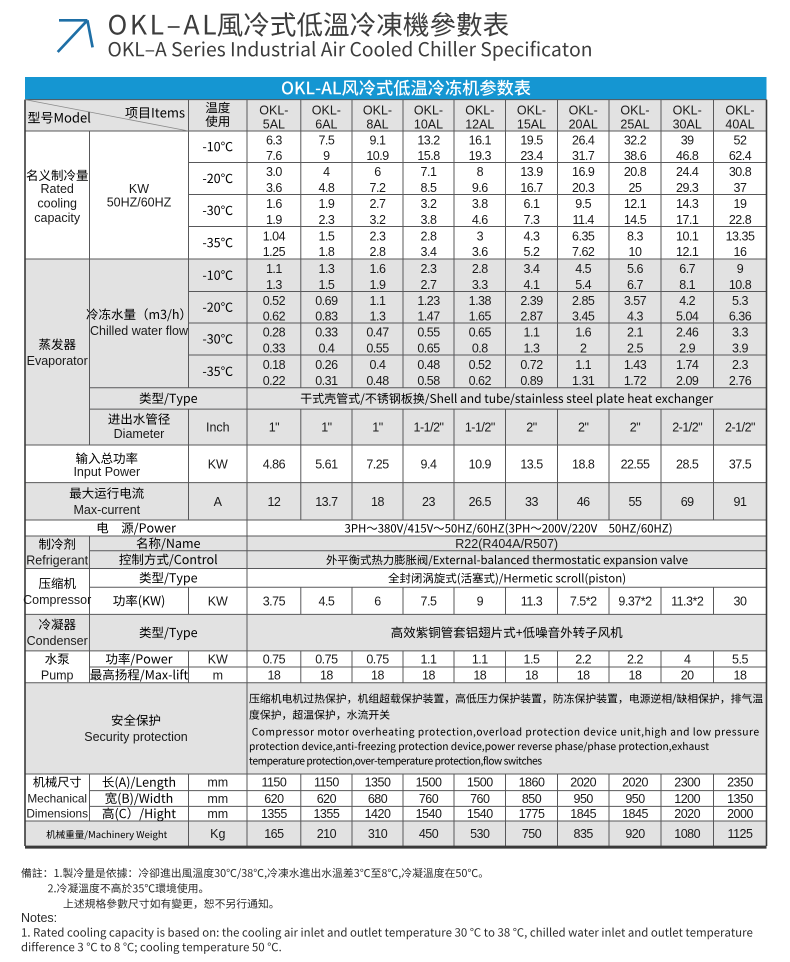 The width and height of the screenshot is (790, 962). Describe the element at coordinates (326, 172) in the screenshot. I see `svg-text: 4` at that location.